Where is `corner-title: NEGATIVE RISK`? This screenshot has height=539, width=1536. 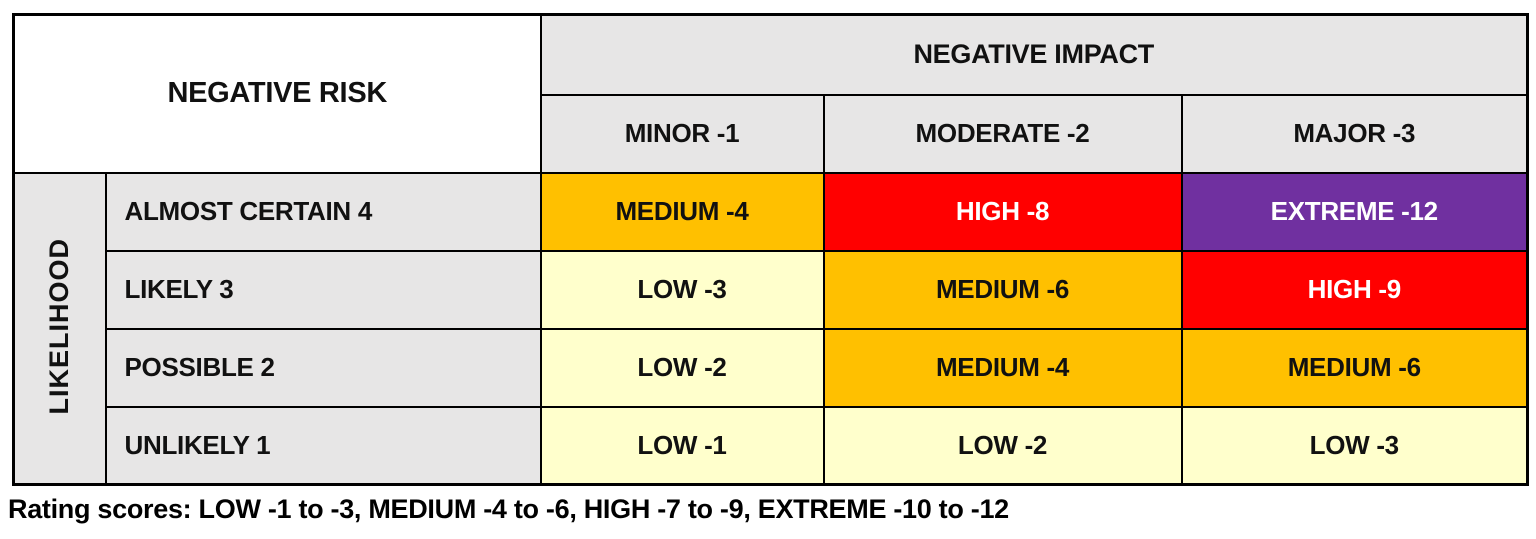 corner-title: NEGATIVE RISK is located at coordinates (277, 93).